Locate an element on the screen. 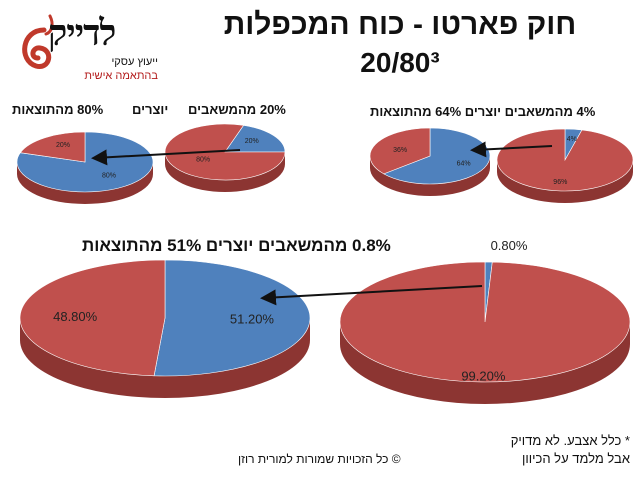  company-logo: לדייק ייעוץ עסקי בהתאמה אישית is located at coordinates (85, 49).